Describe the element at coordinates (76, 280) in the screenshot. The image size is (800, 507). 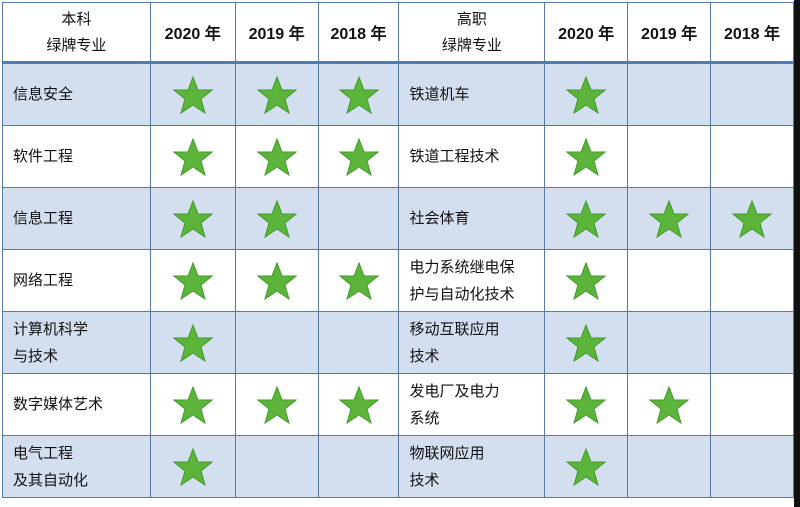
I see `undergrad-major: 网络工程` at that location.